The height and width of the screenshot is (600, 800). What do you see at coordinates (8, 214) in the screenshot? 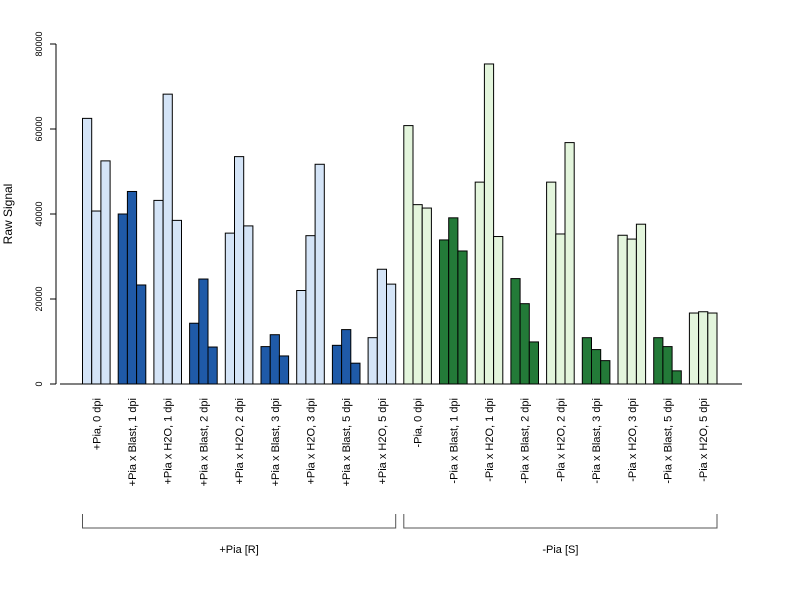
I see `y-axis-label: Raw Signal` at bounding box center [8, 214].